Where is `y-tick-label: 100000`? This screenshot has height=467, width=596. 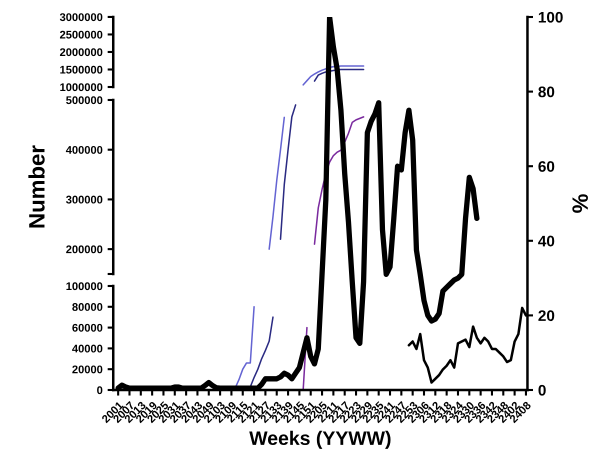
y-tick-label: 100000 is located at coordinates (84, 286).